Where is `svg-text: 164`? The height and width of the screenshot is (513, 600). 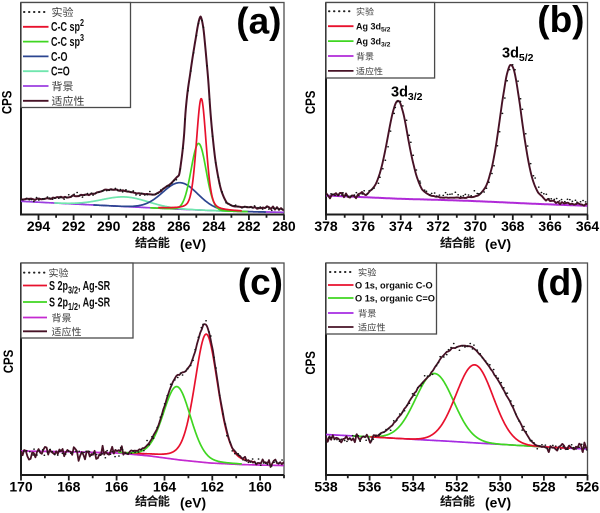 svg-text: 164 is located at coordinates (165, 487).